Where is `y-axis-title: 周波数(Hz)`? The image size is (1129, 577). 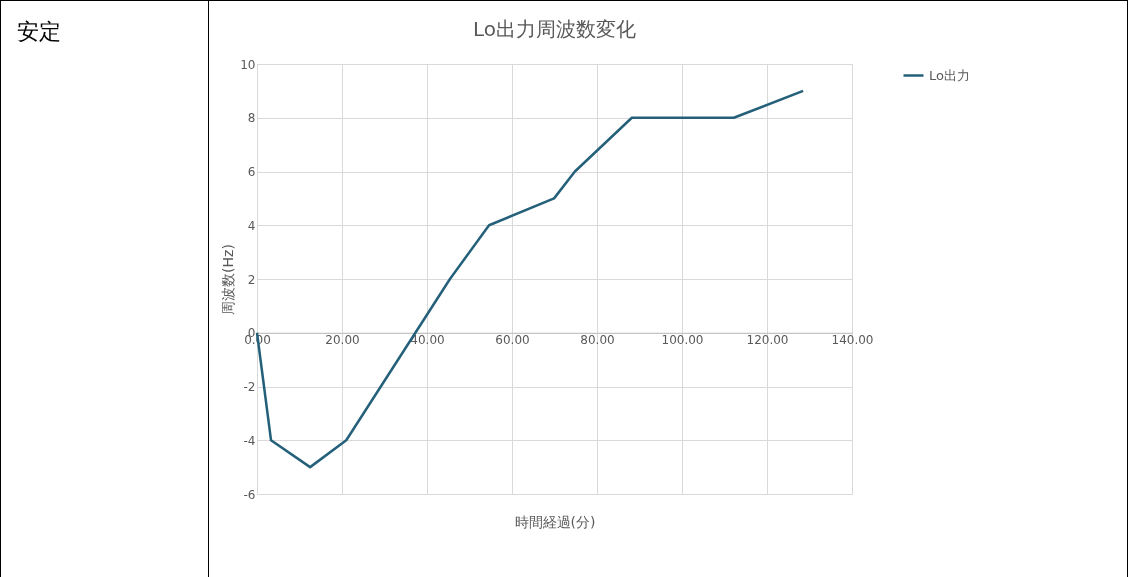
y-axis-title: 周波数(Hz) is located at coordinates (228, 279).